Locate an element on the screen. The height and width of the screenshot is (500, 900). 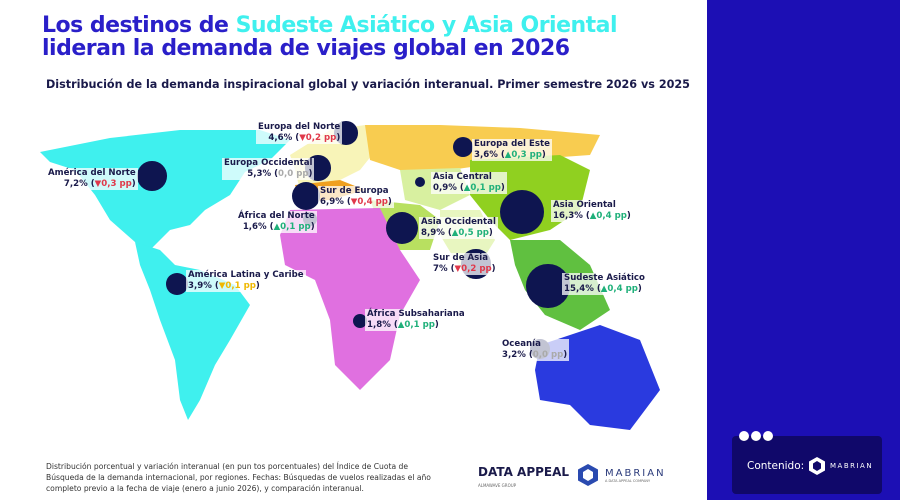
region-name: América del Norte is located at coordinates (92, 173).